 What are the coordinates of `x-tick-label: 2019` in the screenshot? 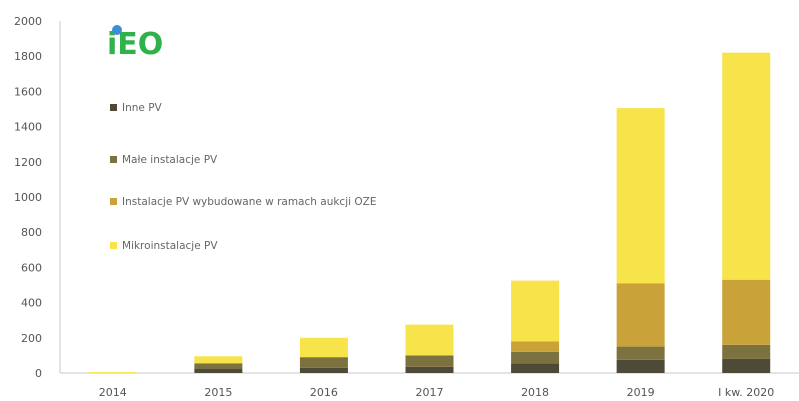 It's located at (641, 392).